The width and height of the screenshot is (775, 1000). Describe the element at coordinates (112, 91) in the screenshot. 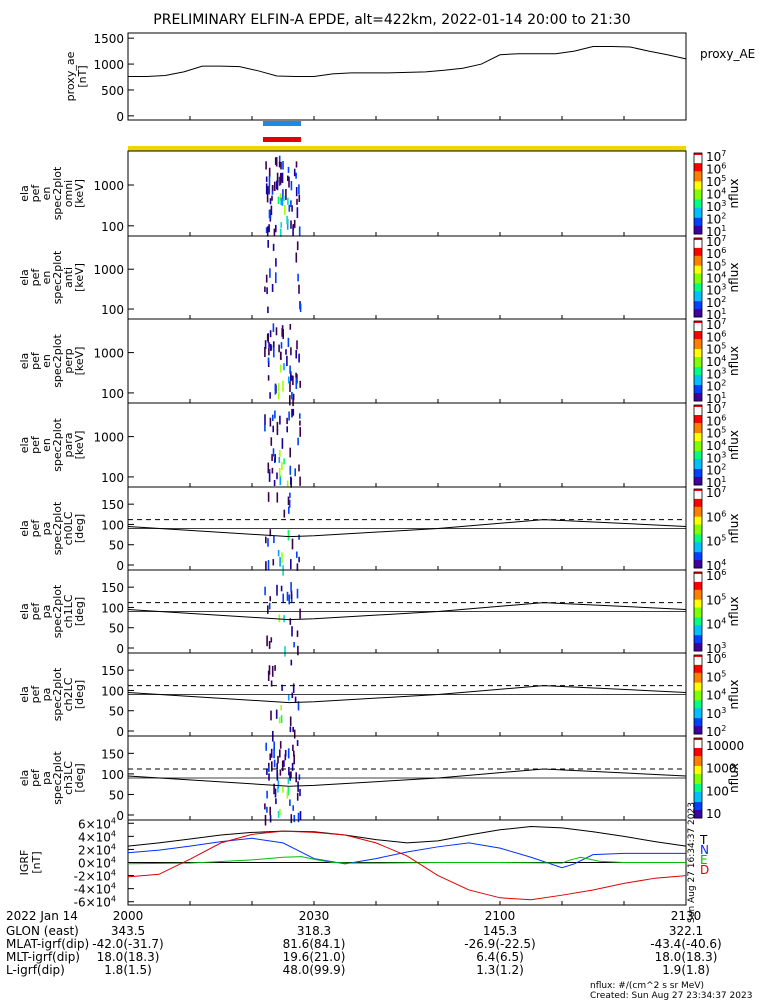

I see `proxy-ae-ytick-label: 500` at that location.